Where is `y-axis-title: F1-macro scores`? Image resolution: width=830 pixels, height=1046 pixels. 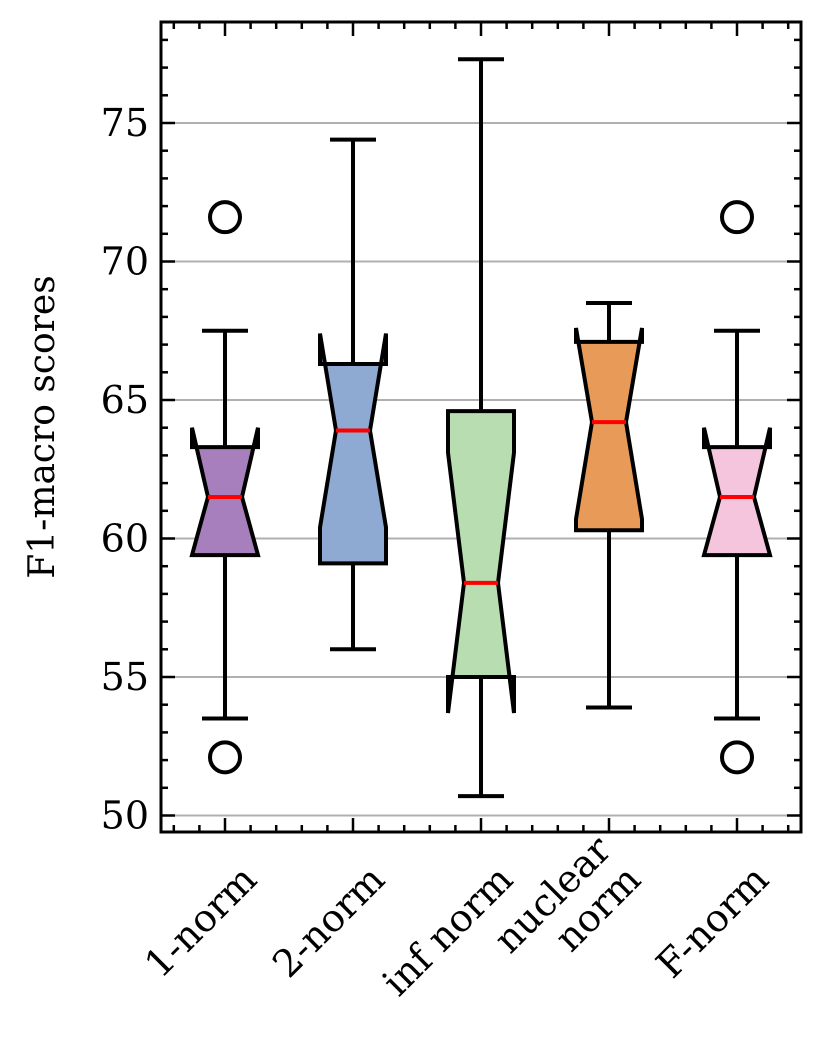
y-axis-title: F1-macro scores is located at coordinates (42, 426).